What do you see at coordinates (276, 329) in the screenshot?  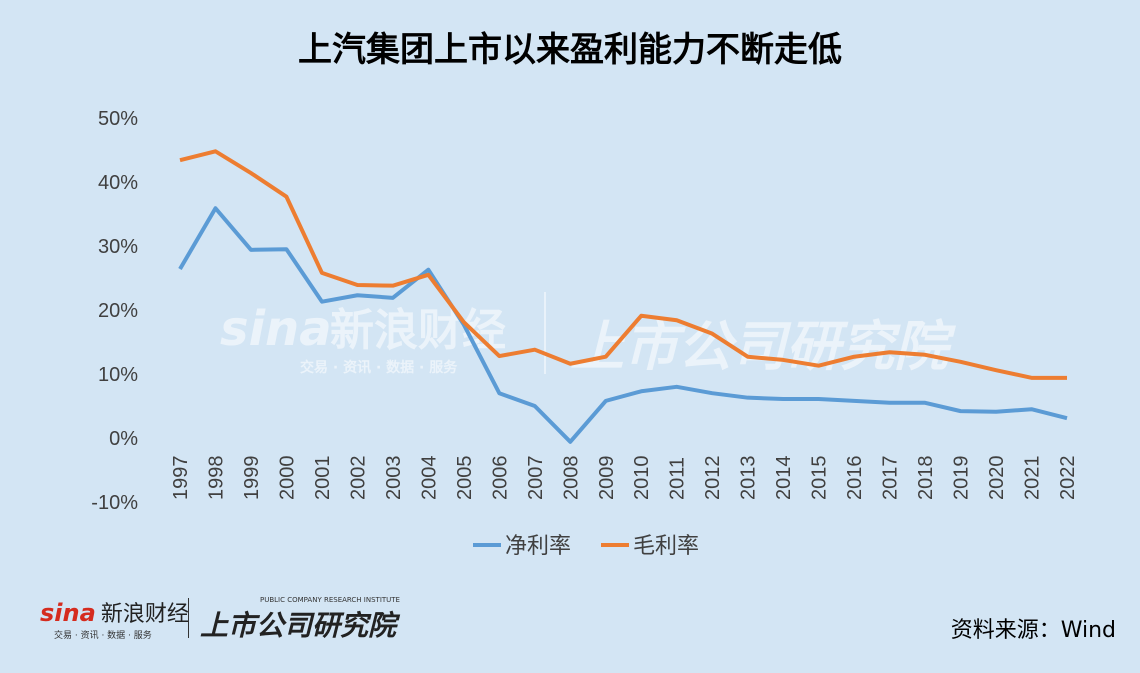 I see `watermark-sina: sina` at bounding box center [276, 329].